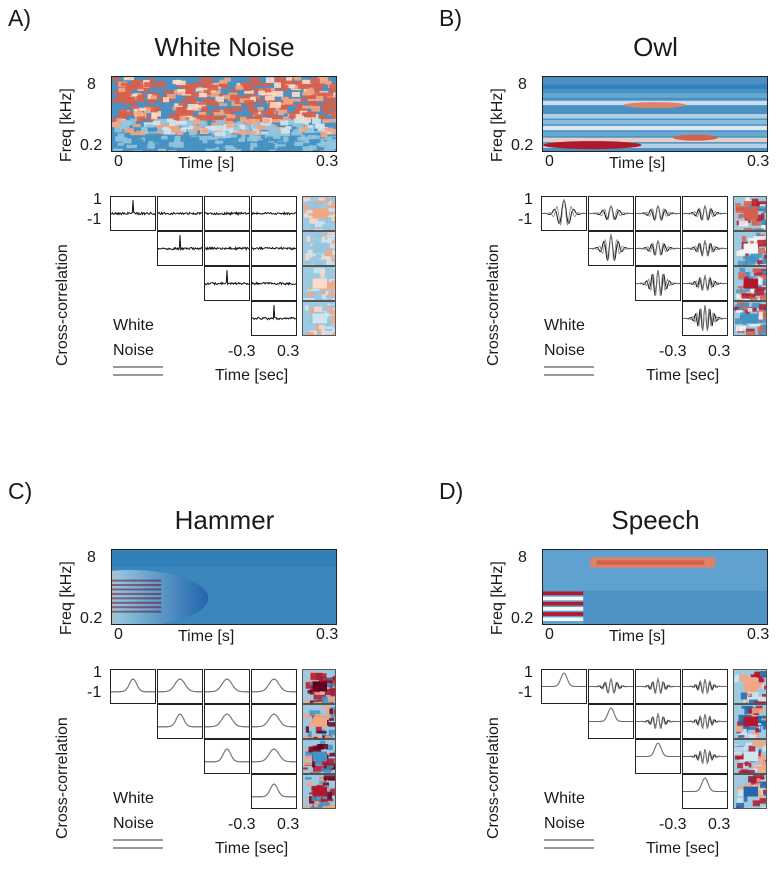 This screenshot has width=782, height=874. What do you see at coordinates (655, 587) in the screenshot?
I see `spectrogram` at bounding box center [655, 587].